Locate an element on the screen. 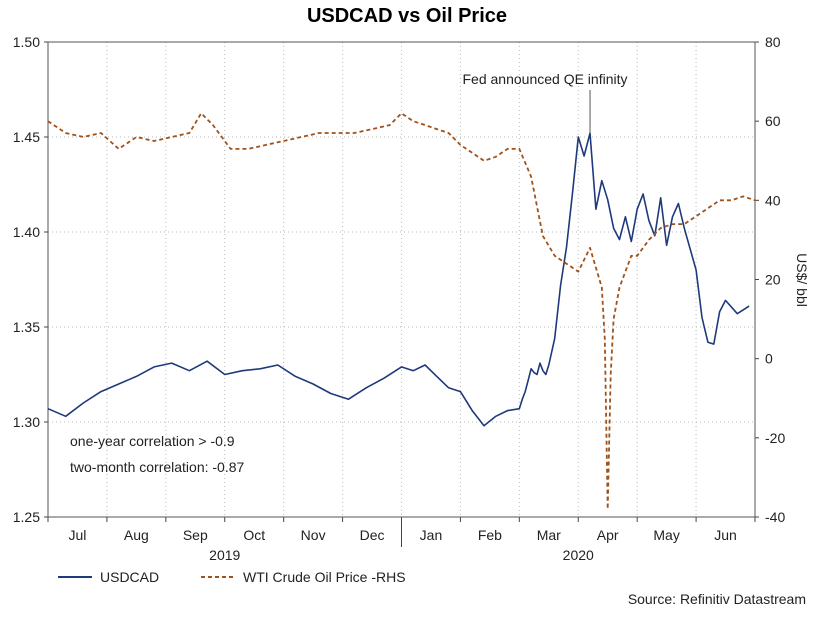 The image size is (813, 623). left-tick-label: 1.50 is located at coordinates (26, 42).